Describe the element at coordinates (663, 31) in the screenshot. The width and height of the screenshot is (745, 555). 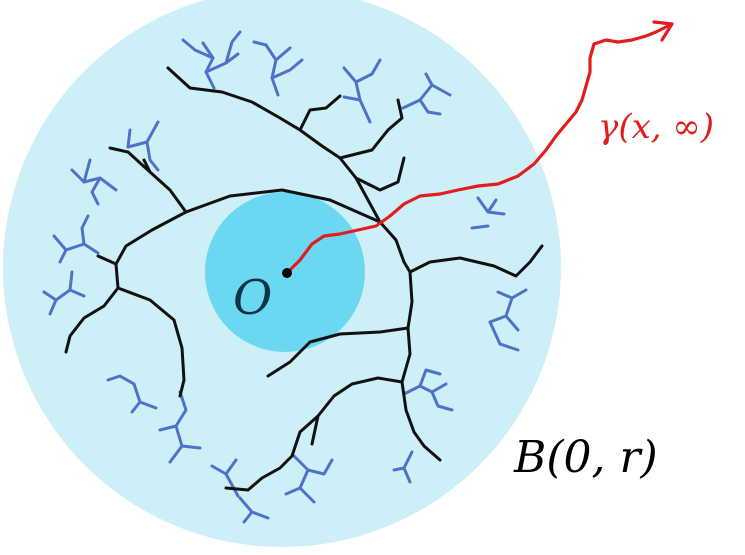
I see `path-arrowhead-icon` at that location.